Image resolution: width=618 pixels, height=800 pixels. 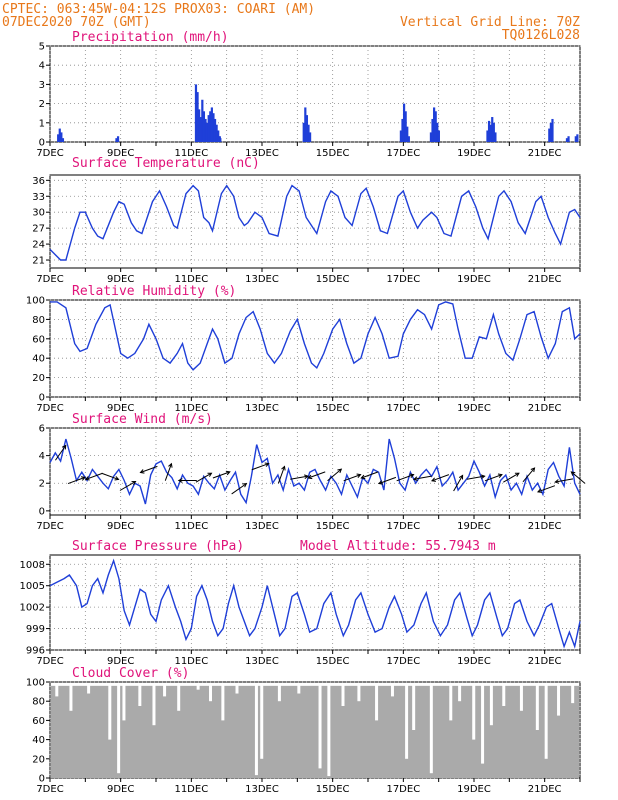 What do you see at coordinates (35, 301) in the screenshot?
I see `y-tick-label: 100` at bounding box center [35, 301].